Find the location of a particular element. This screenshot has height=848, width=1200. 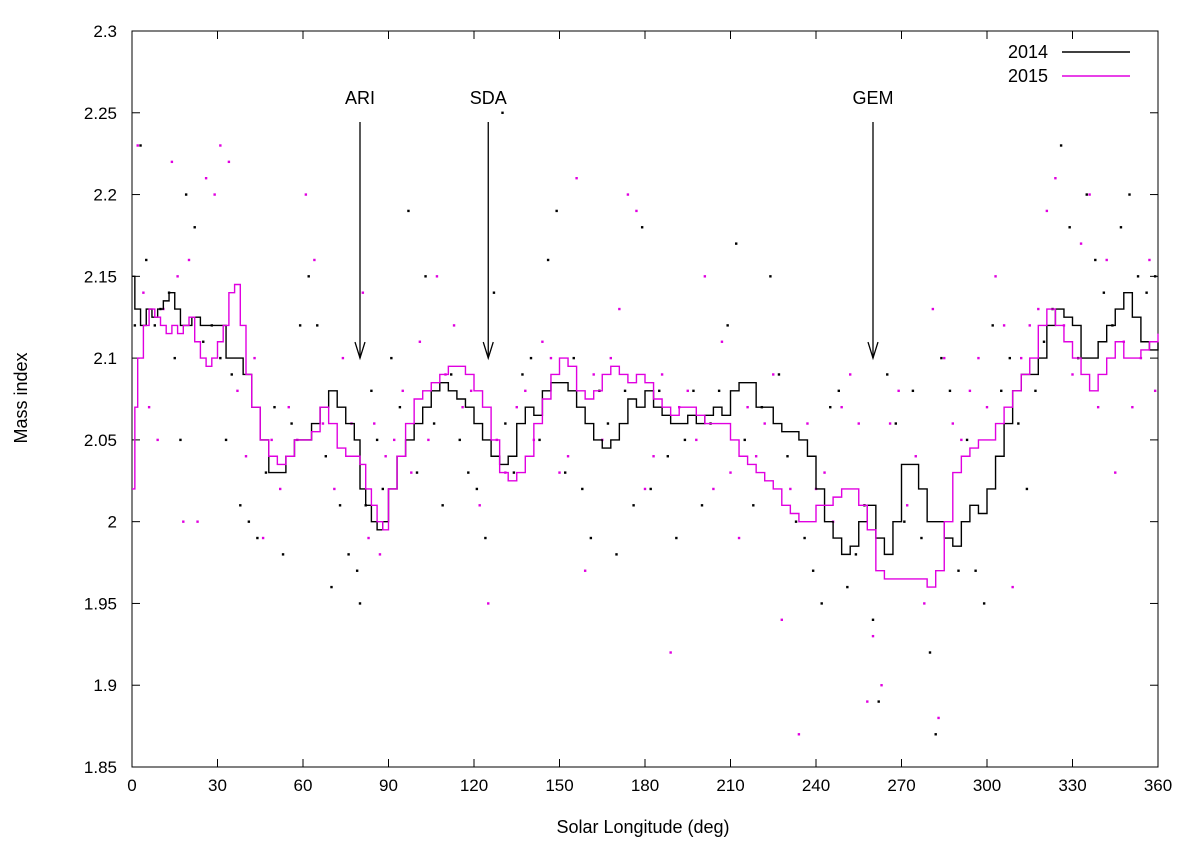

annotation-layer: ARI SDA GEM is located at coordinates (619, 224).